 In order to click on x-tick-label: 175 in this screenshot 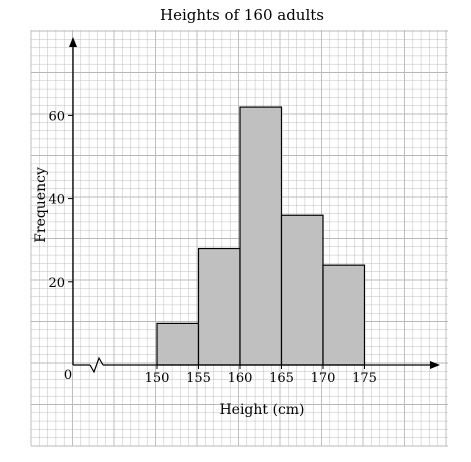, I will do `click(364, 378)`.